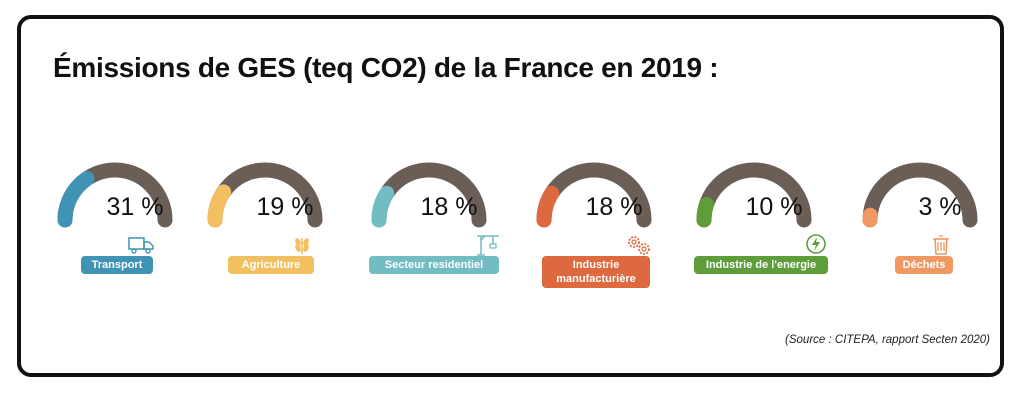 The height and width of the screenshot is (405, 1024). I want to click on wheat-icon, so click(302, 244).